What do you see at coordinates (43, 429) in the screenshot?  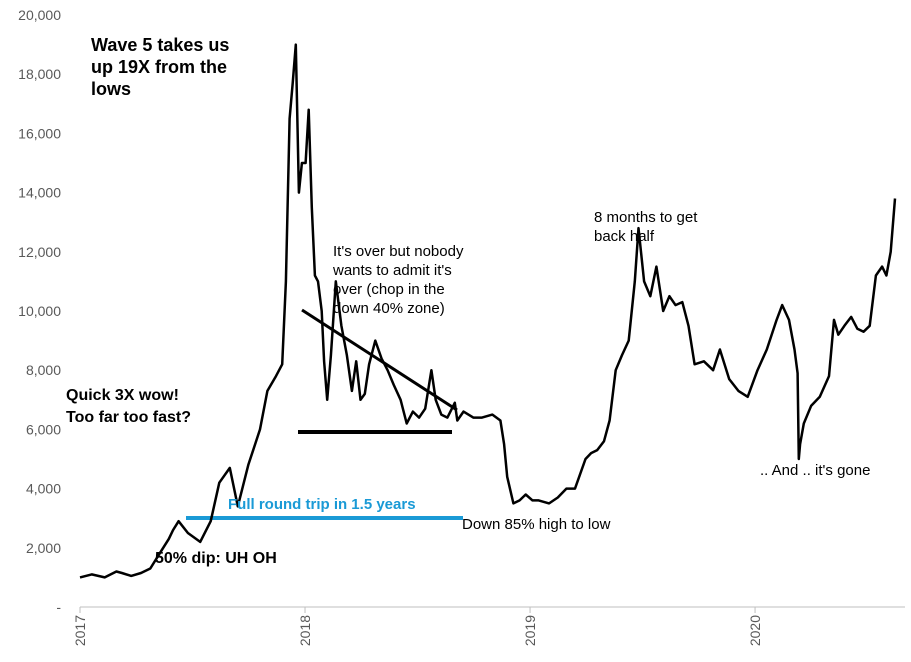 I see `y-tick-label: 6,000` at bounding box center [43, 429].